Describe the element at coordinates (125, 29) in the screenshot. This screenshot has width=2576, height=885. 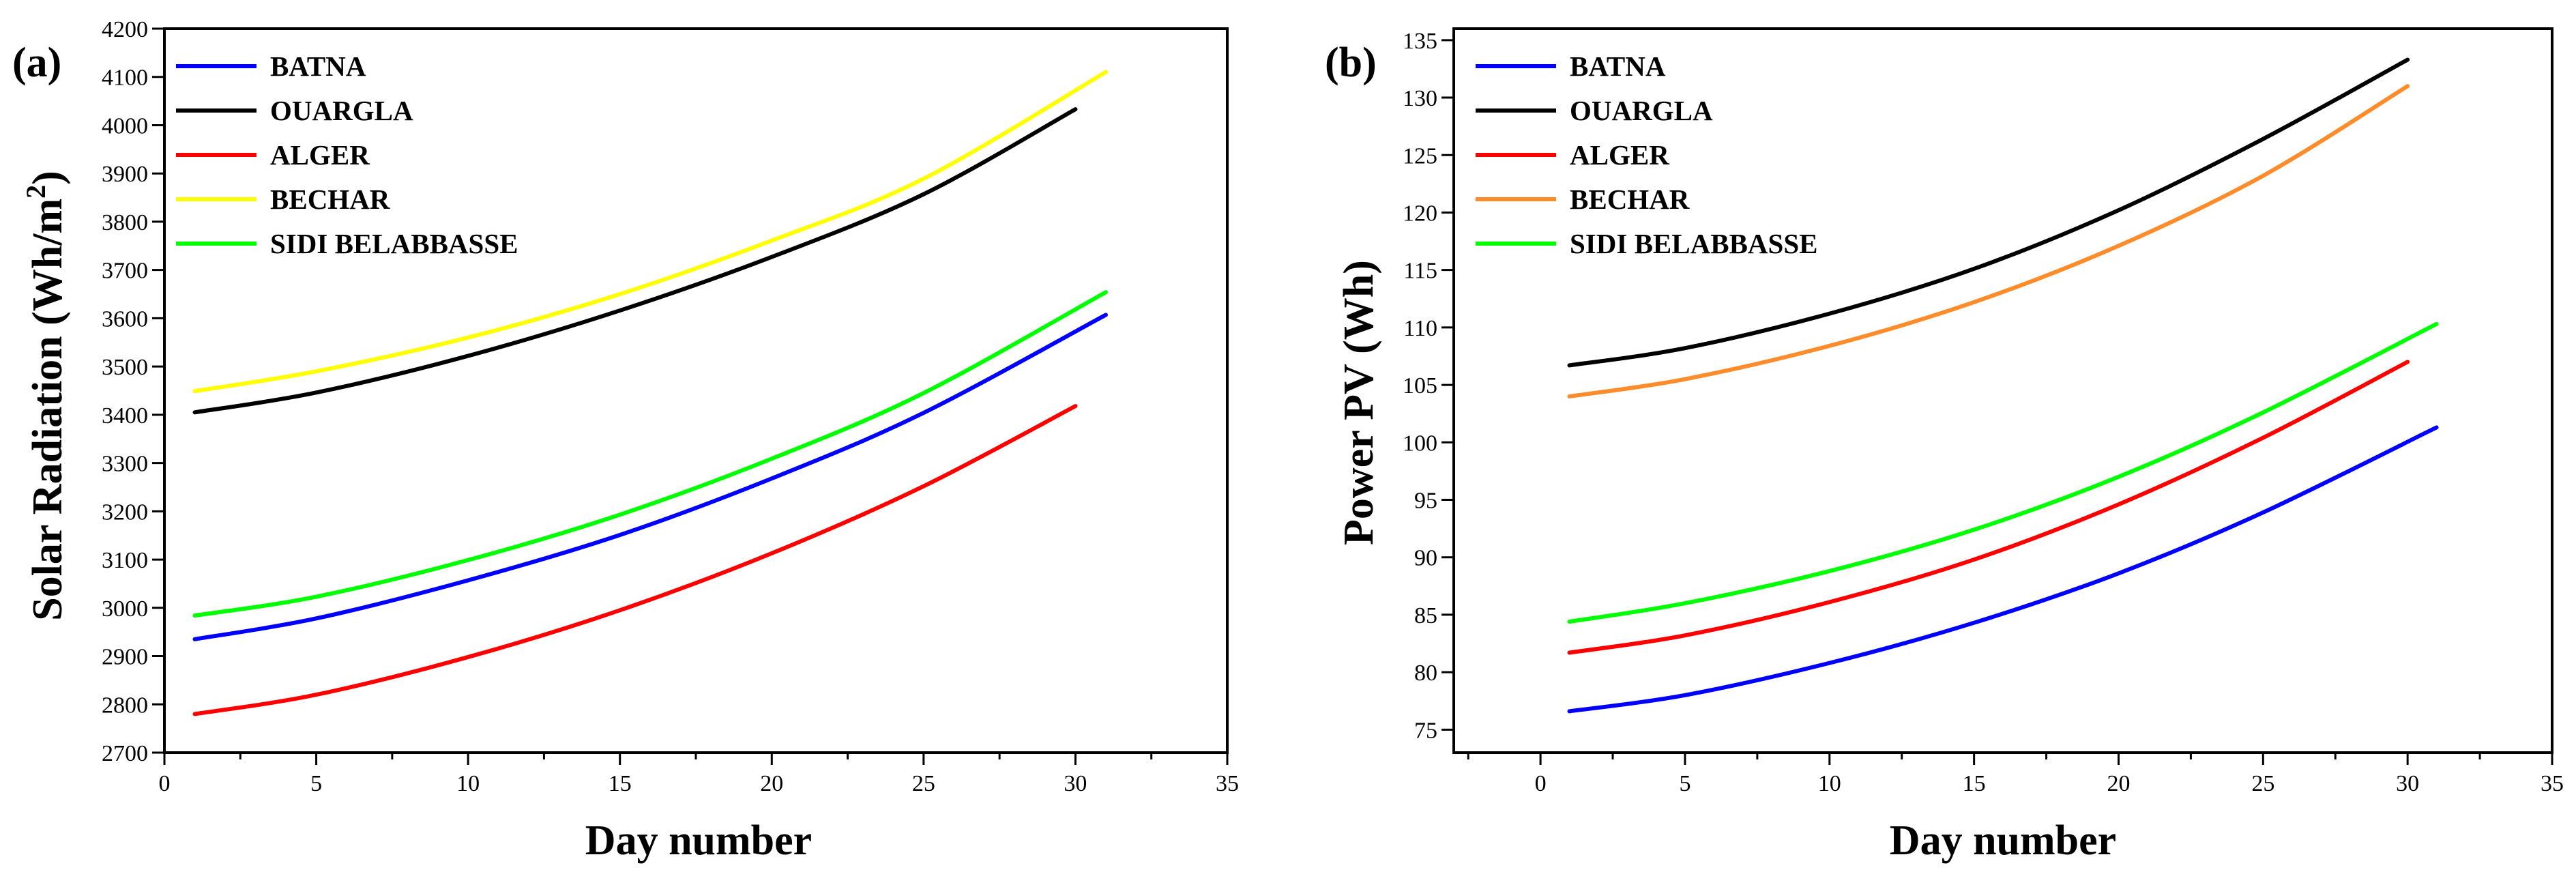
I see `y-tick-label: 4200` at that location.